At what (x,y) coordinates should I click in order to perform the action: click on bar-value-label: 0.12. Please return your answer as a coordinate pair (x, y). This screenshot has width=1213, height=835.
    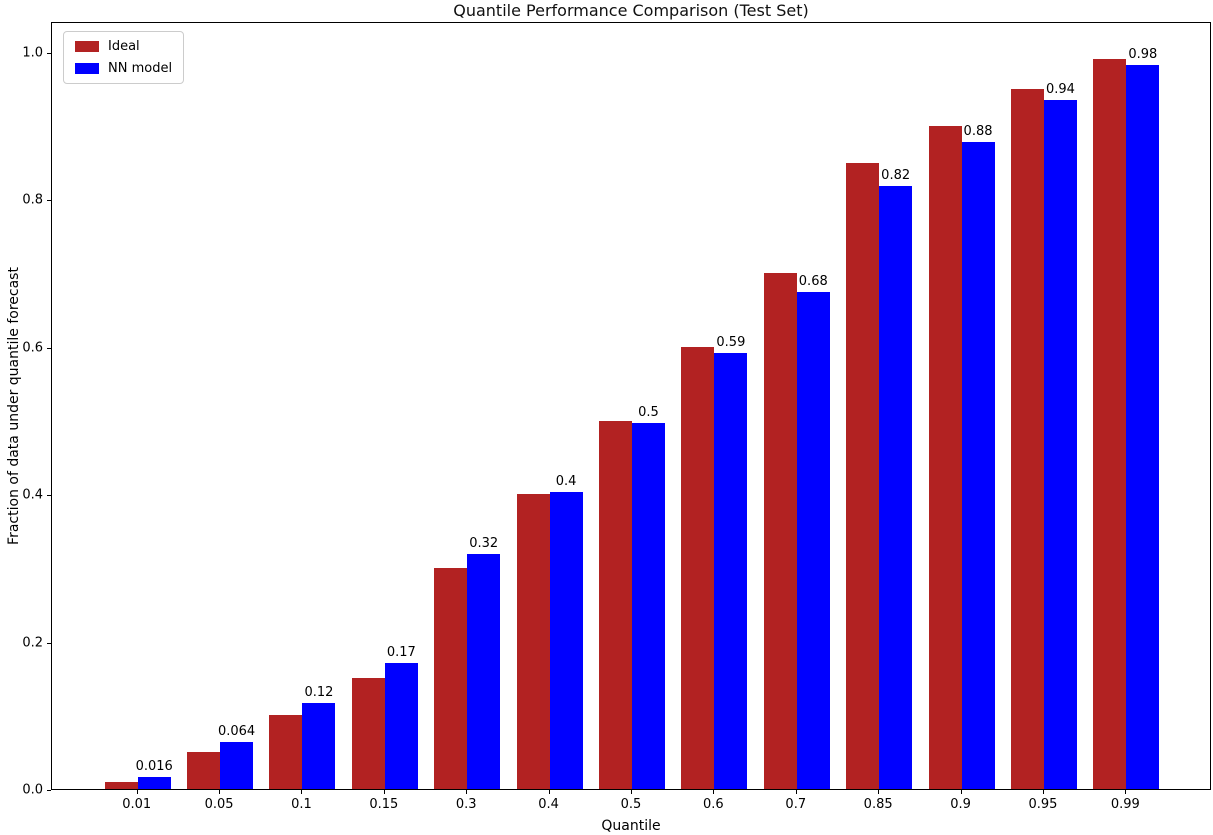
    Looking at the image, I should click on (319, 692).